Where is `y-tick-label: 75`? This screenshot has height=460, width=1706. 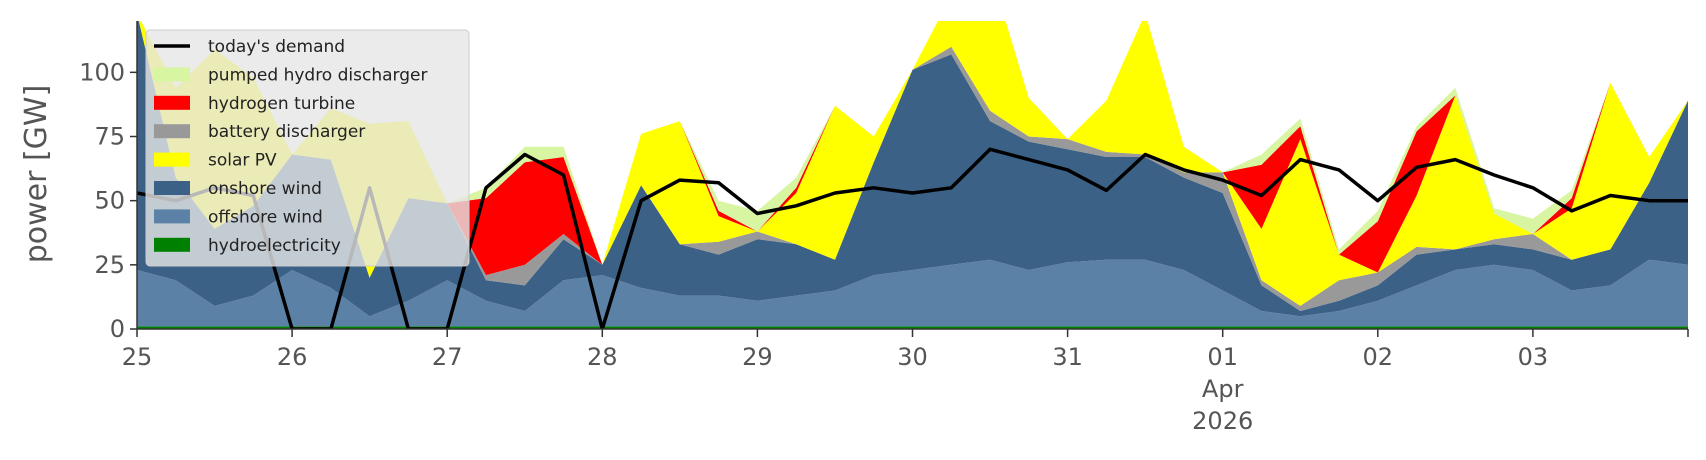 y-tick-label: 75 is located at coordinates (109, 137).